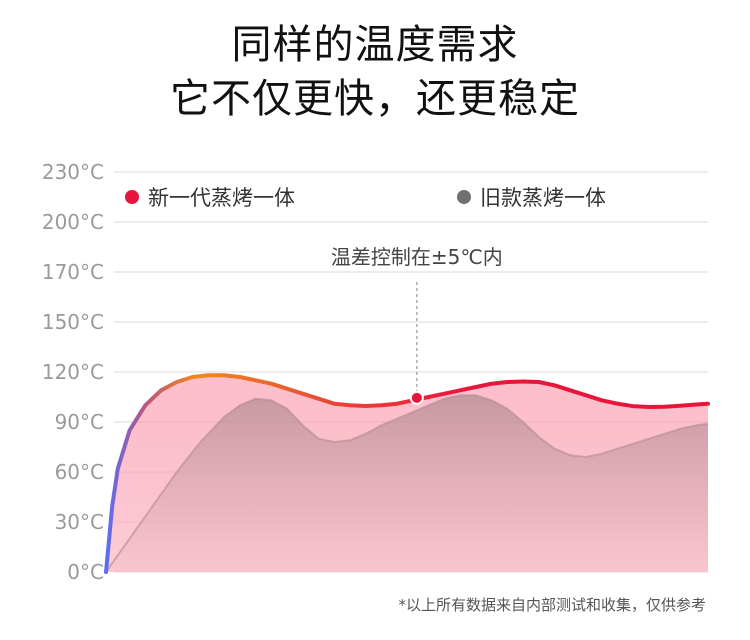  I want to click on legend-label: 新一代蒸烤一体, so click(221, 198).